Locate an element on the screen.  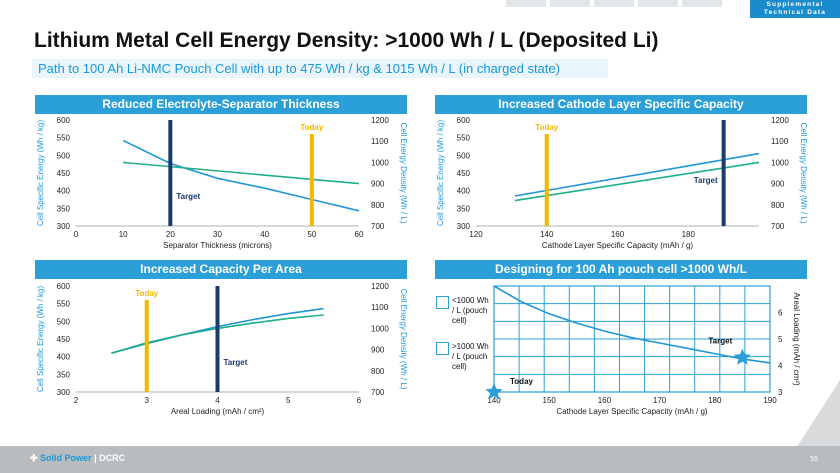
chart2-y-tick-label: 600 is located at coordinates (464, 120).